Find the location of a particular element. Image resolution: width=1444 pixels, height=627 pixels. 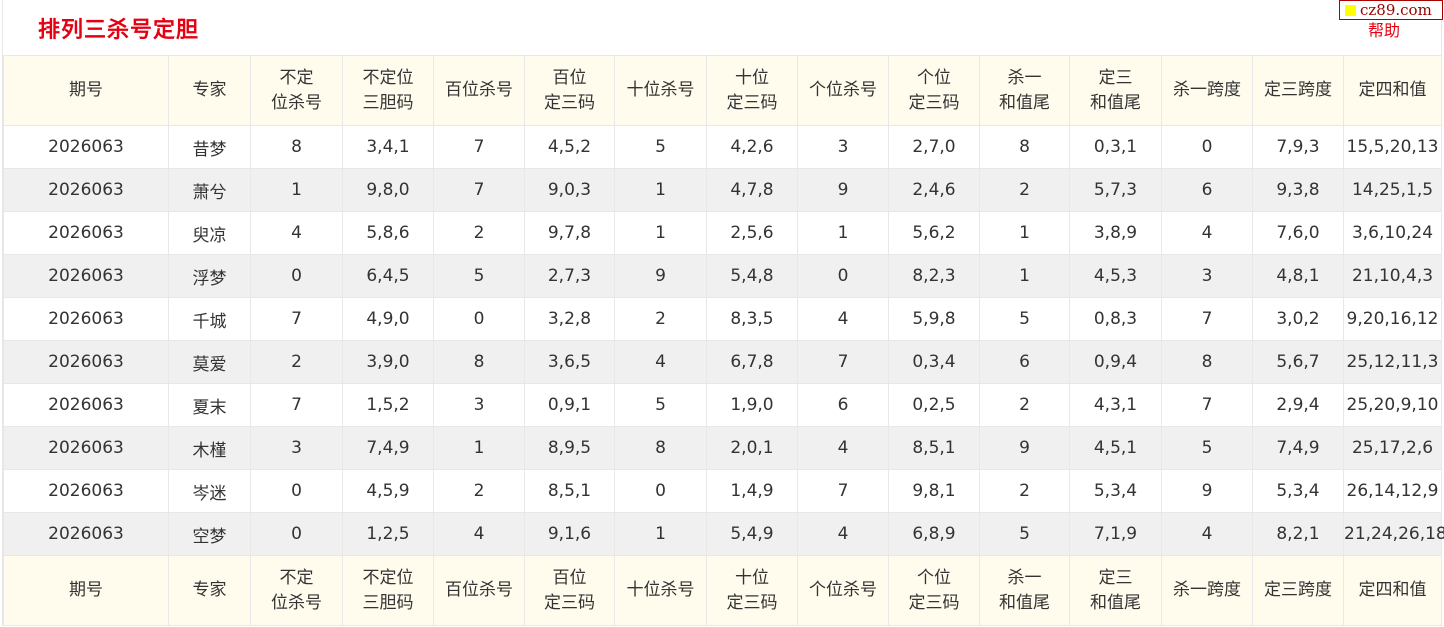

table-cell: 9,8,1 is located at coordinates (934, 491).